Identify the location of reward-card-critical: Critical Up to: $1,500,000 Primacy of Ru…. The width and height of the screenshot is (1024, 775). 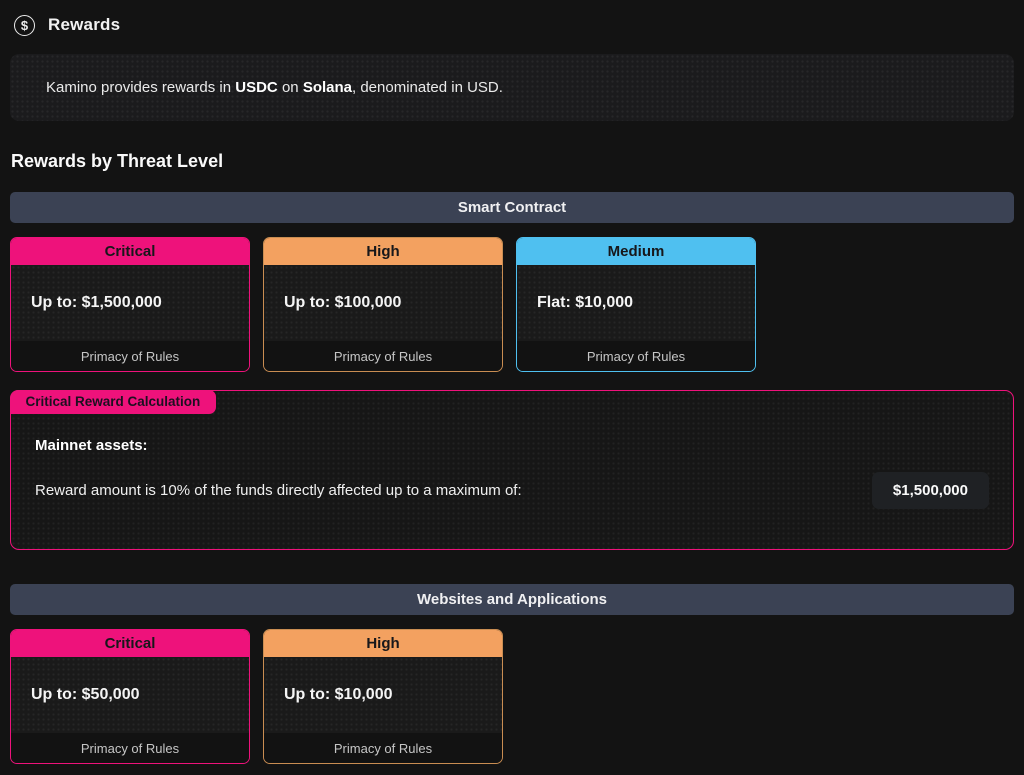
(130, 304).